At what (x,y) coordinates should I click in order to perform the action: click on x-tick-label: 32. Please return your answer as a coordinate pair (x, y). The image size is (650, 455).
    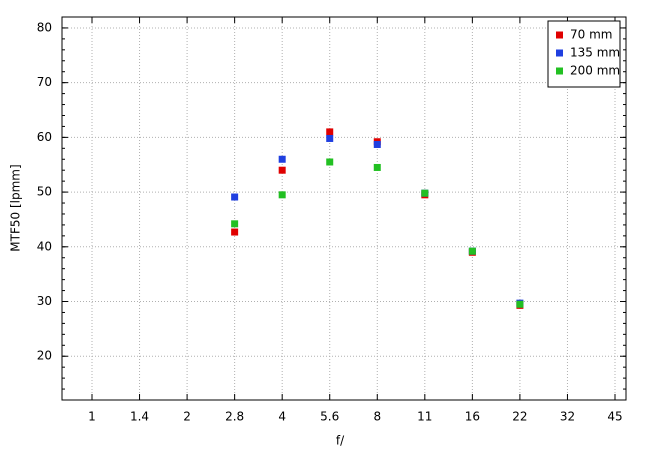
    Looking at the image, I should click on (567, 417).